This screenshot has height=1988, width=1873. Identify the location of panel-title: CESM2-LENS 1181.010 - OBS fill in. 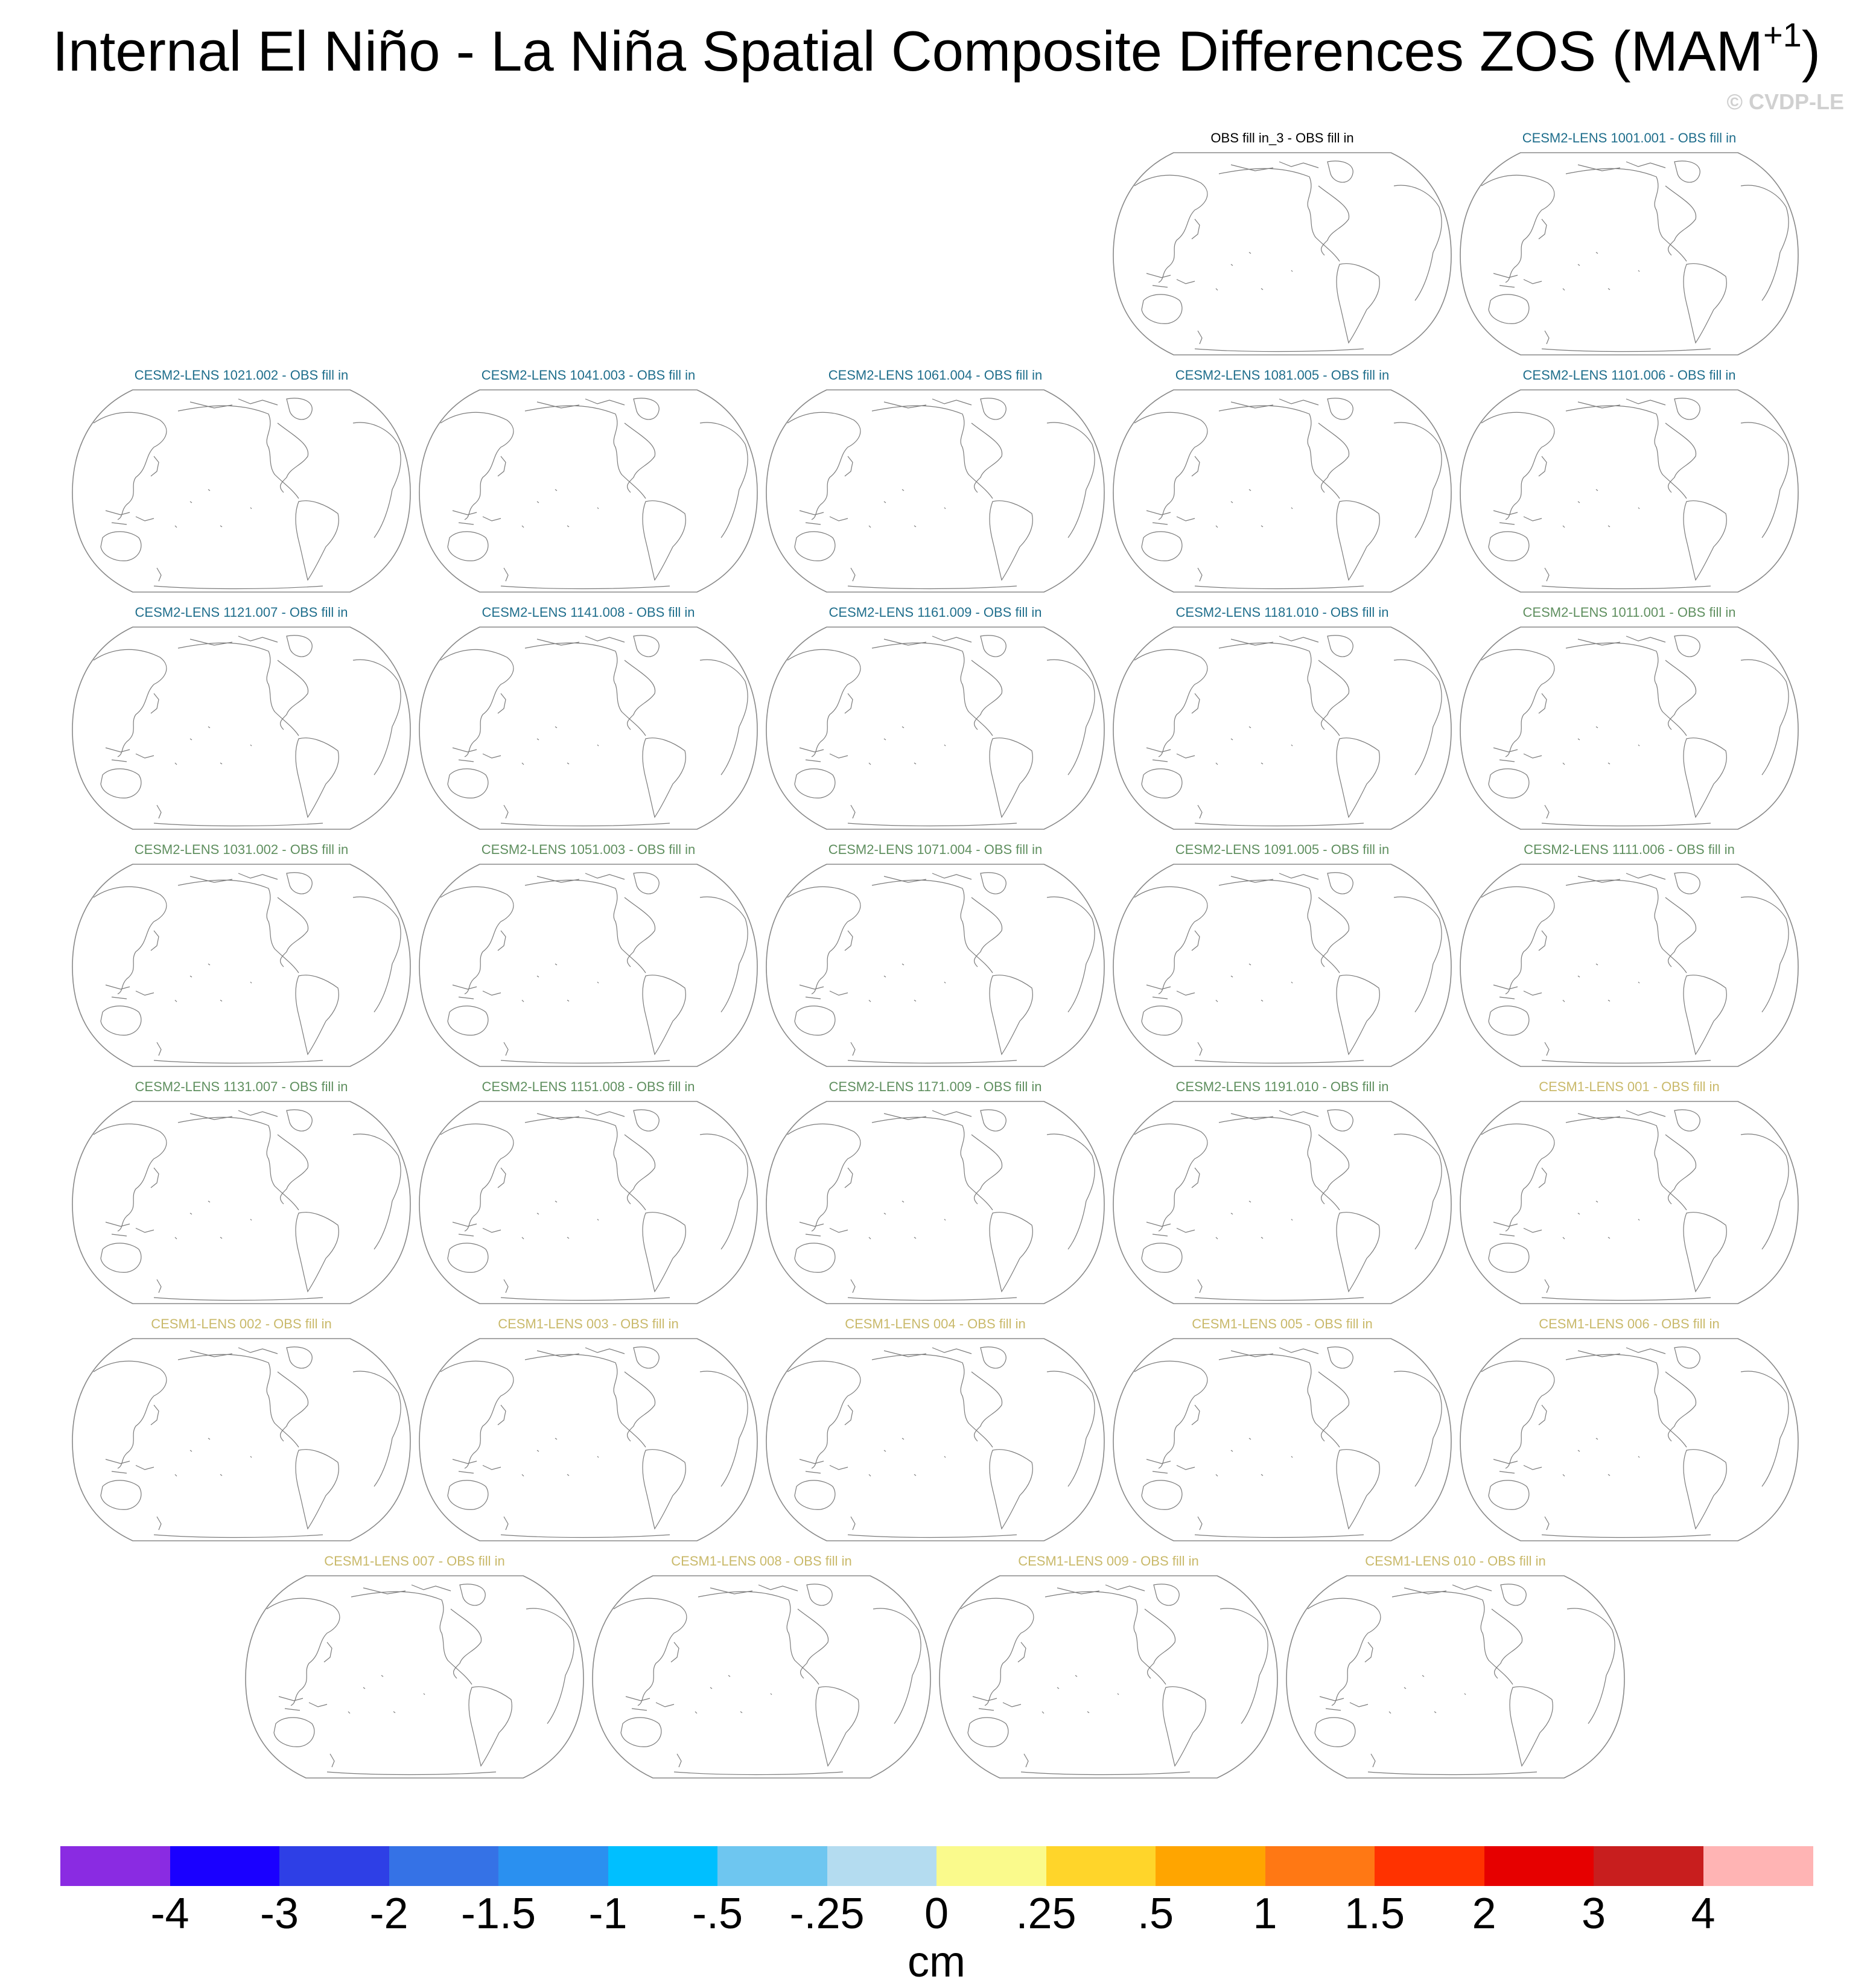
(1282, 612).